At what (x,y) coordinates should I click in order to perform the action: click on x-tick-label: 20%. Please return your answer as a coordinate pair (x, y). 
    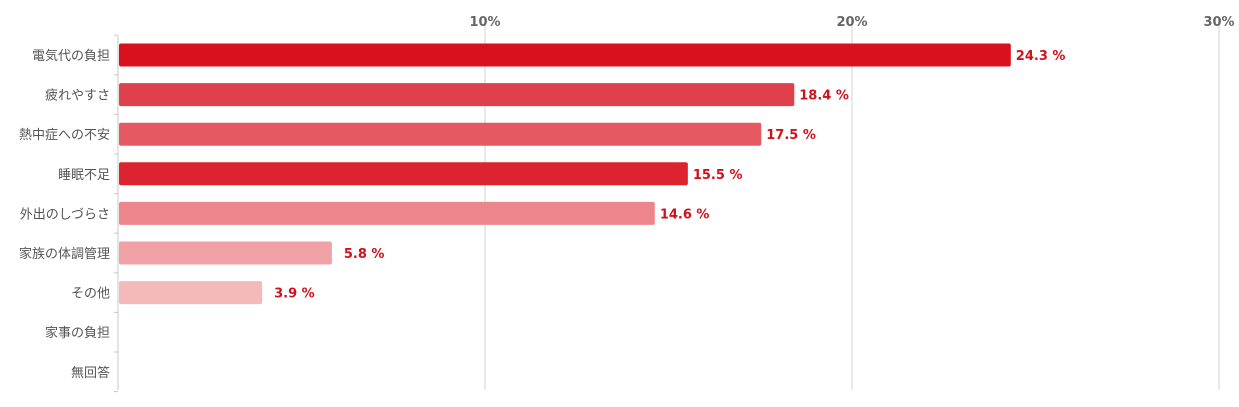
    Looking at the image, I should click on (851, 22).